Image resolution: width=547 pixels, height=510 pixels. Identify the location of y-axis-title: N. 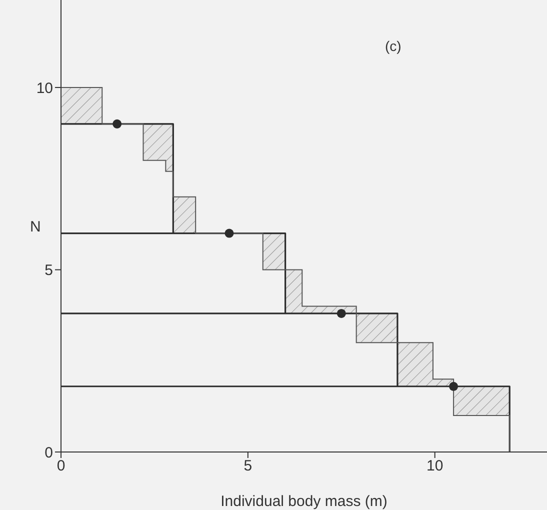
(35, 227).